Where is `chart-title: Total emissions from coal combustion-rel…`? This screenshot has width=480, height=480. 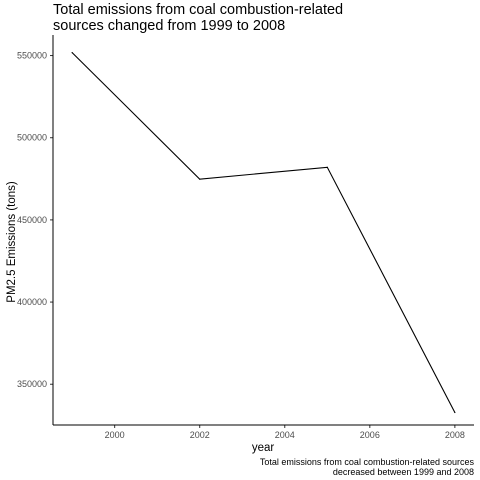 chart-title: Total emissions from coal combustion-rel… is located at coordinates (263, 18).